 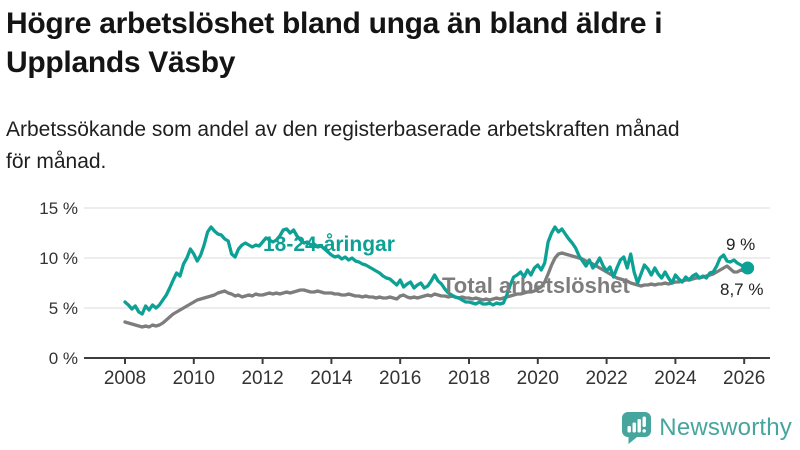 I want to click on x-tick-label-2026: 2026, so click(x=744, y=378).